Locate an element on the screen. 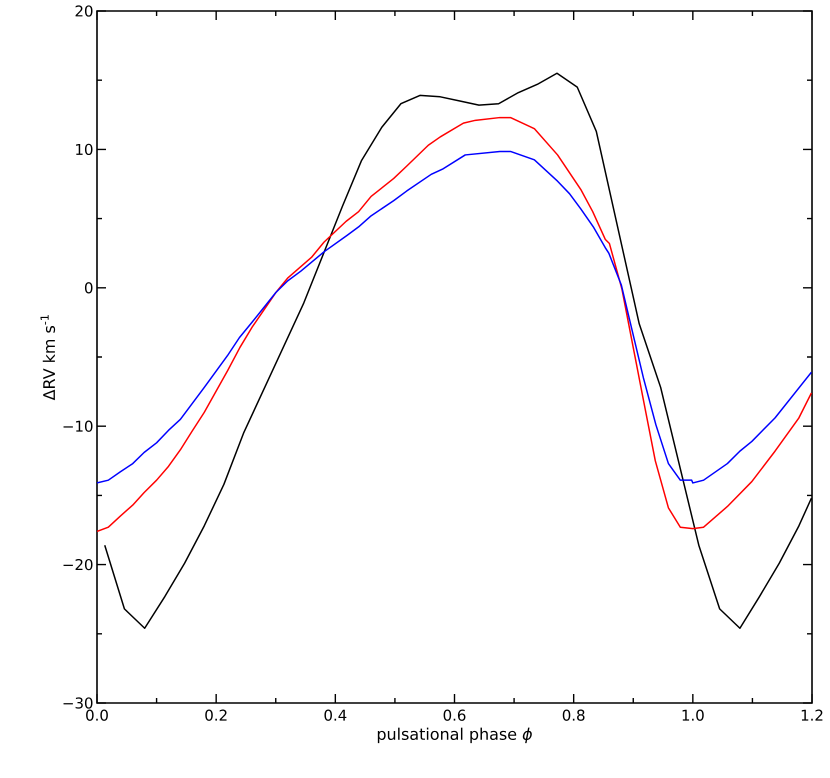  x-tick-label: 0.2 is located at coordinates (216, 715).